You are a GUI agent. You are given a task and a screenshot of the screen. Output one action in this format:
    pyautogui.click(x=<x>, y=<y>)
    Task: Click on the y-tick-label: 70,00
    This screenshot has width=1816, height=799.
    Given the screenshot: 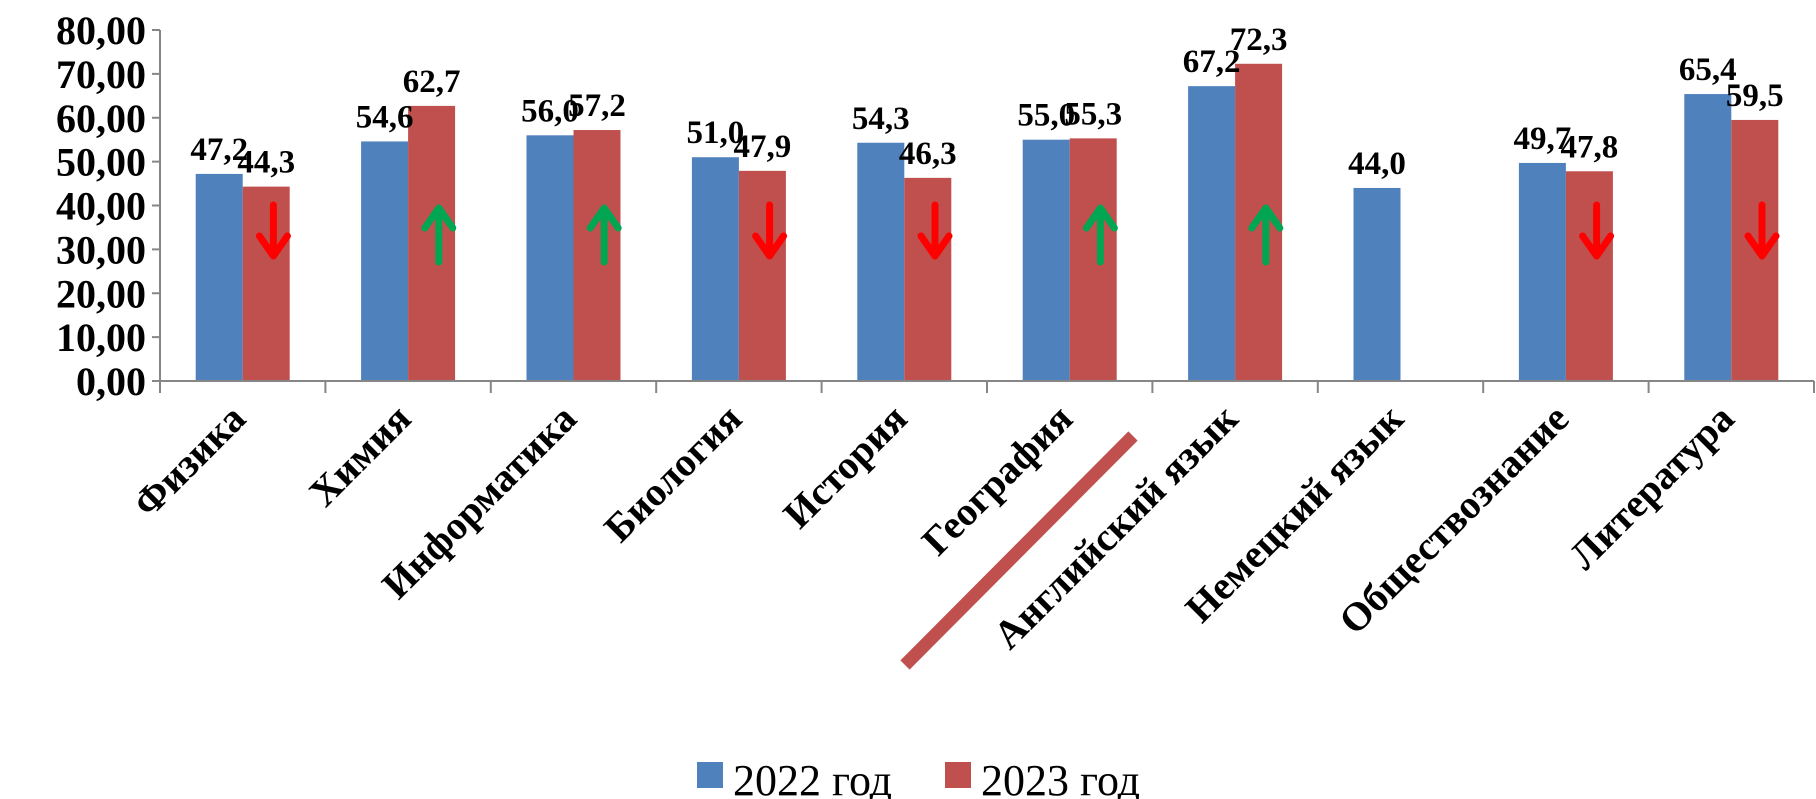 What is the action you would take?
    pyautogui.click(x=101, y=74)
    